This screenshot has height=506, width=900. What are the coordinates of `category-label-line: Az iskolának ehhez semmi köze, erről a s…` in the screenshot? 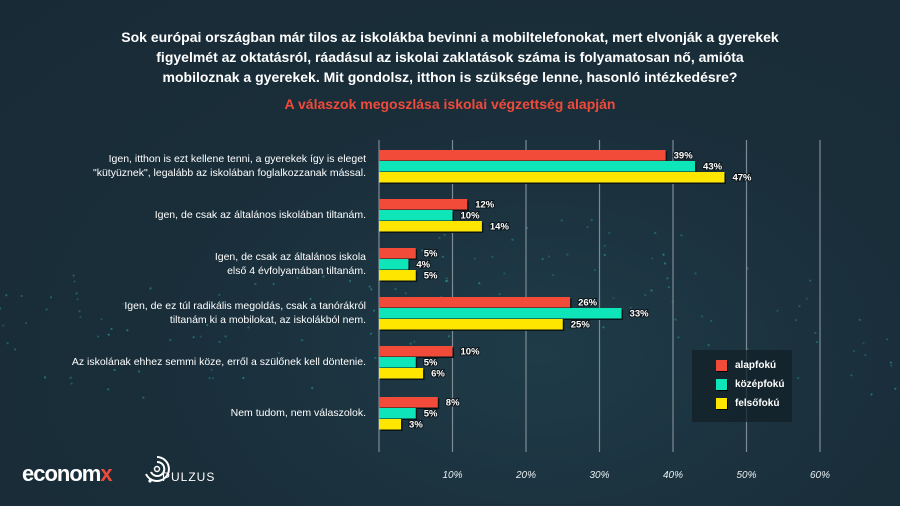 It's located at (218, 362).